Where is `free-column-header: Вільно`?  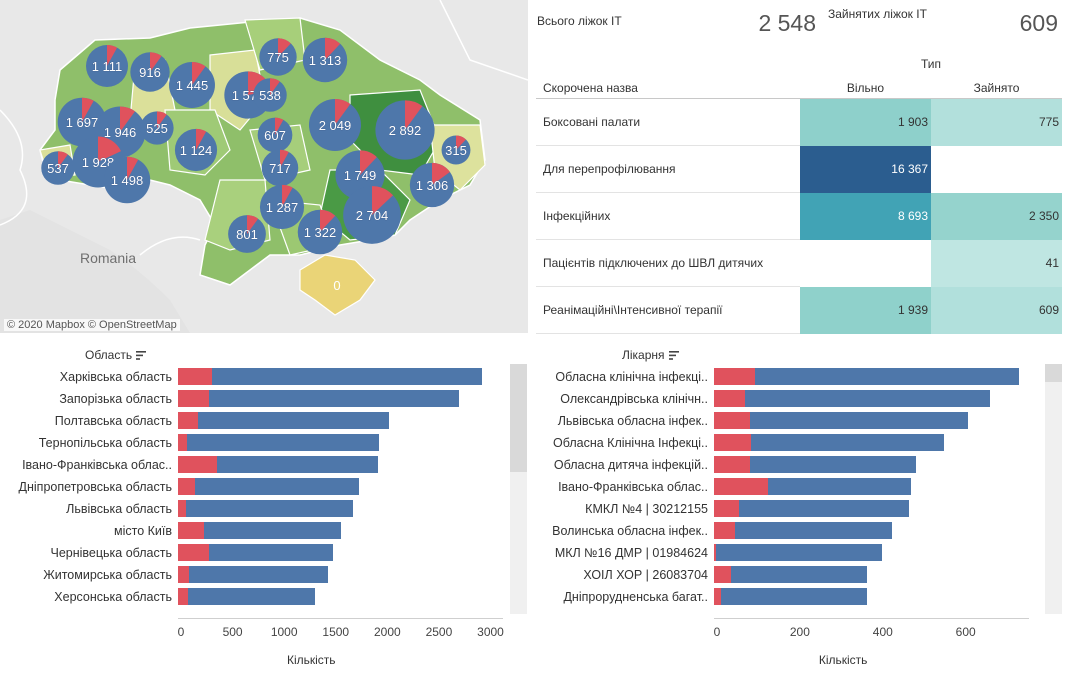
free-column-header: Вільно is located at coordinates (865, 88).